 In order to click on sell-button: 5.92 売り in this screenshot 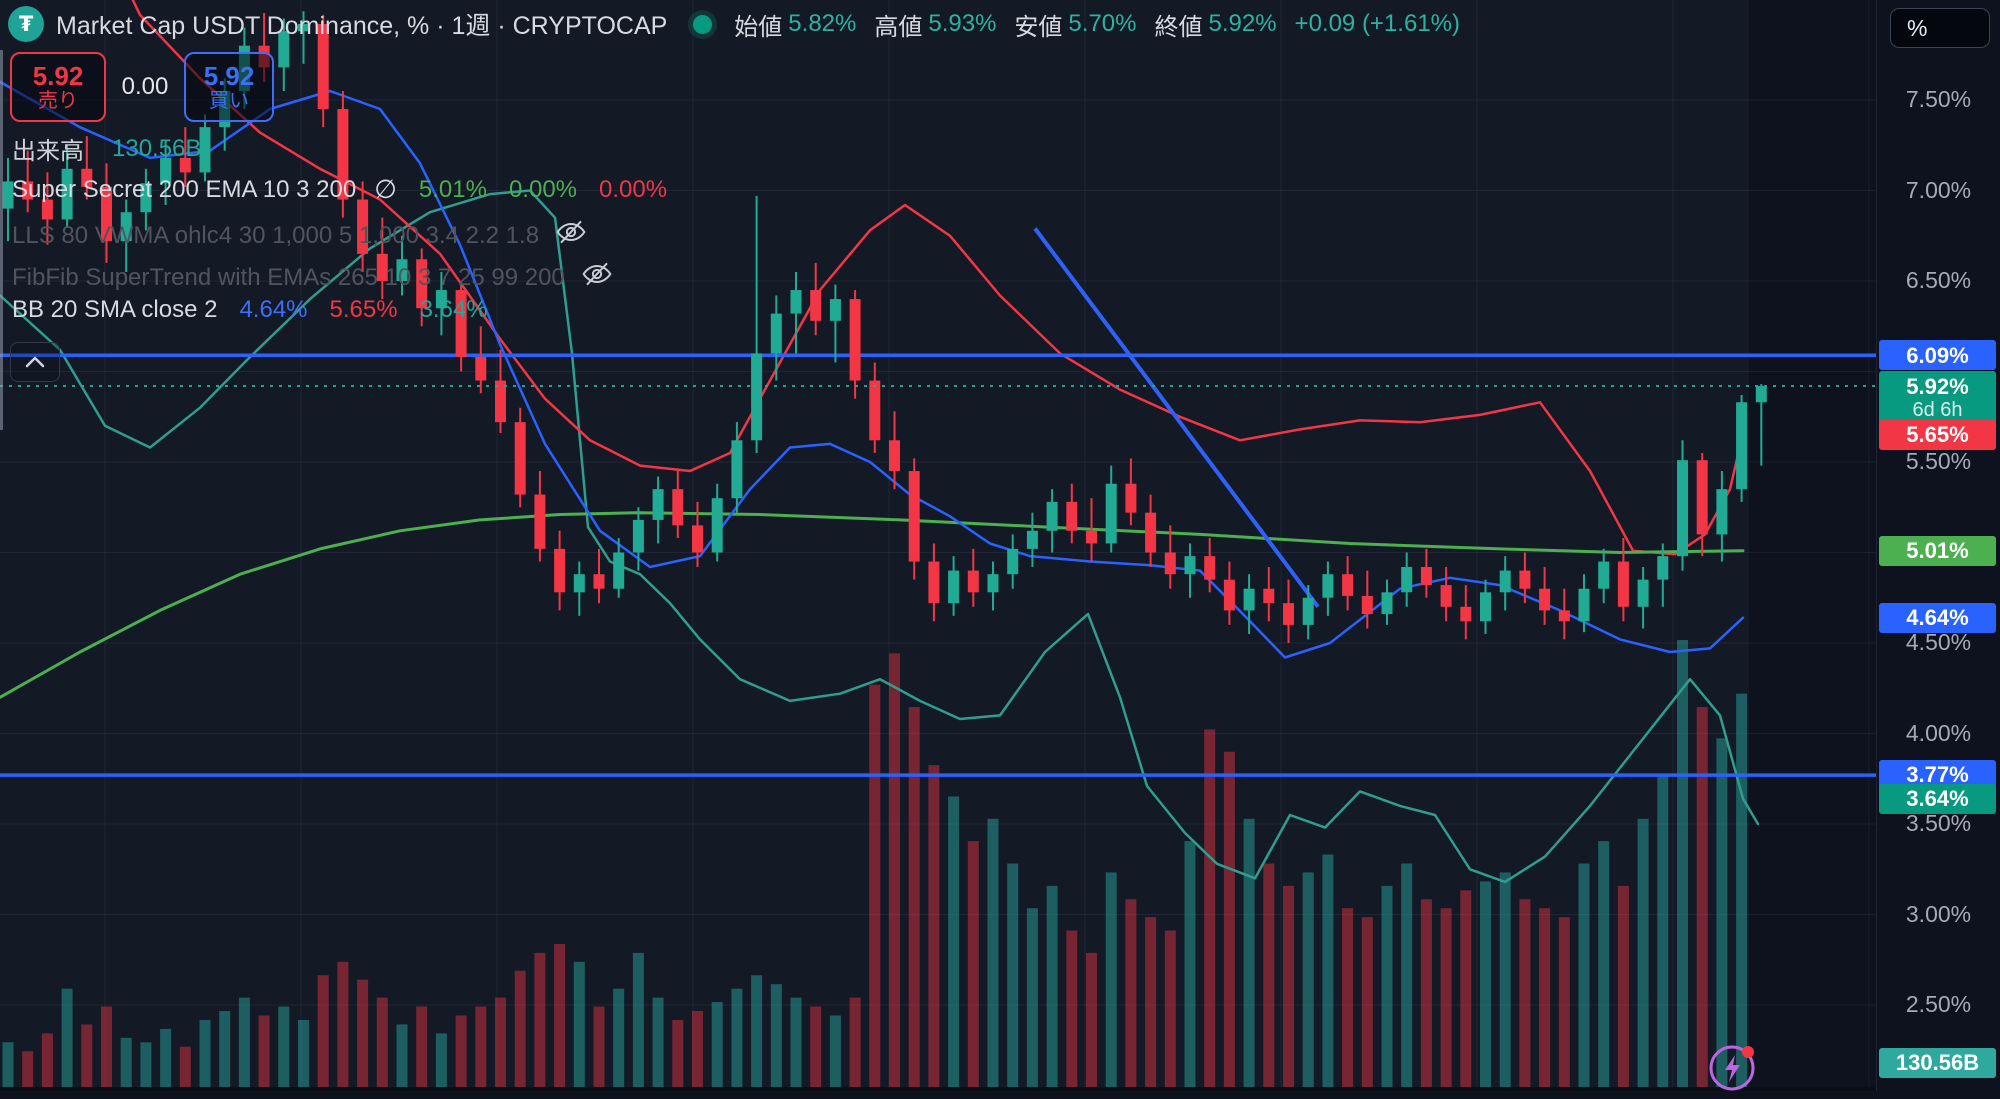, I will do `click(58, 87)`.